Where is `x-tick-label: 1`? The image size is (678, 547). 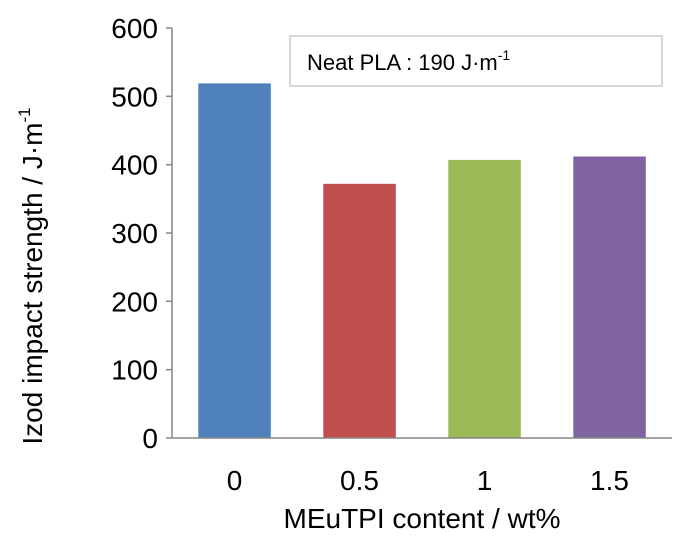 x-tick-label: 1 is located at coordinates (485, 480).